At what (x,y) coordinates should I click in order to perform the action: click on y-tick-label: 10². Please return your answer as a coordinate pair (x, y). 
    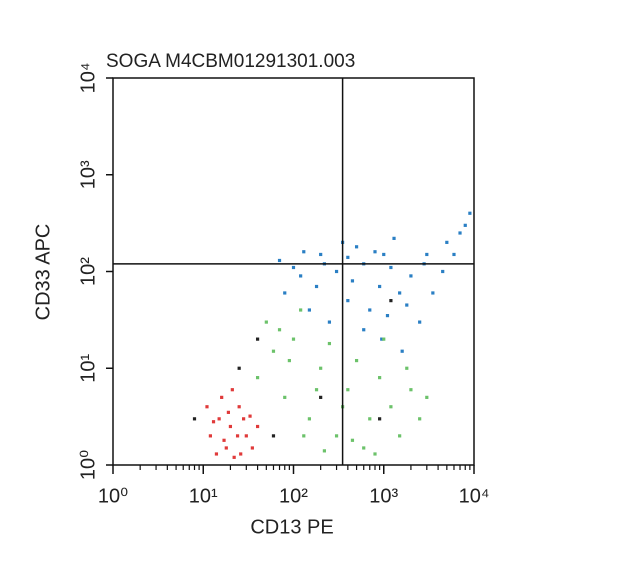
    Looking at the image, I should click on (88, 271).